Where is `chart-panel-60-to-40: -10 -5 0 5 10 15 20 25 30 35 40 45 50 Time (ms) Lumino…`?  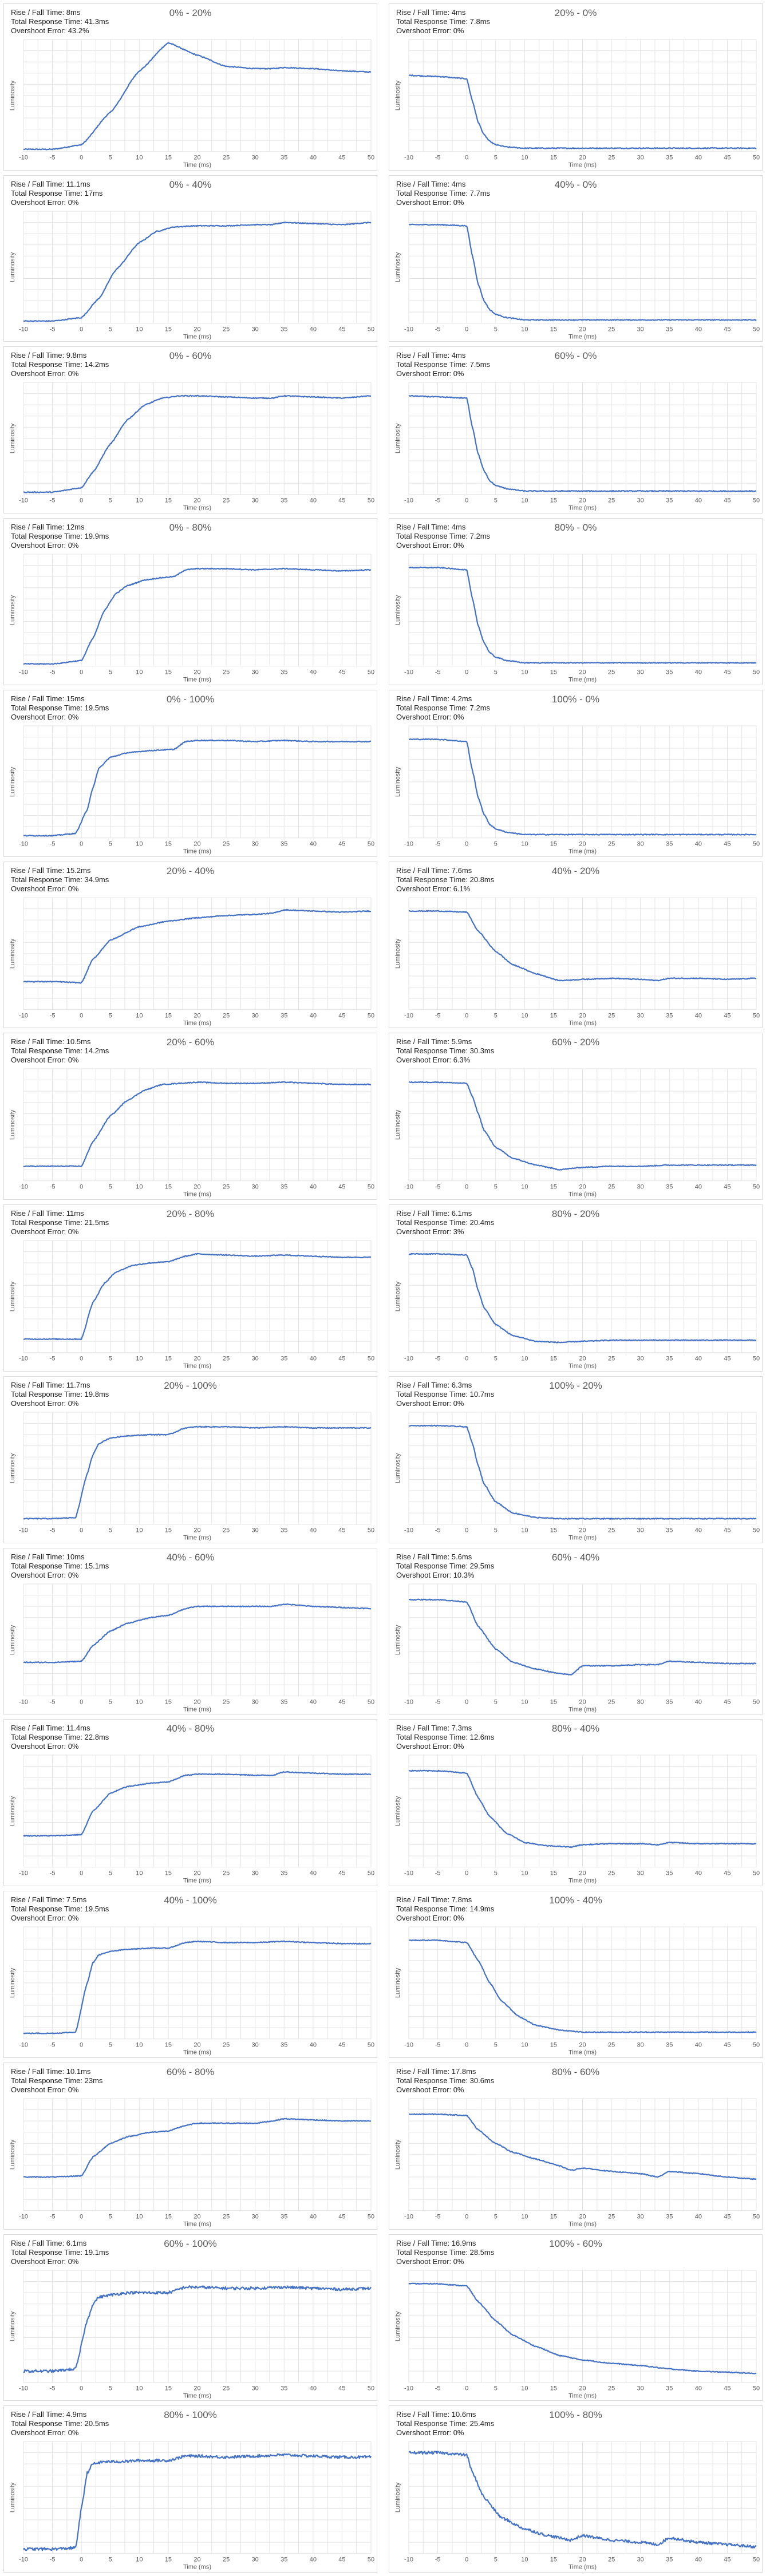
chart-panel-60-to-40: -10 -5 0 5 10 15 20 25 30 35 40 45 50 Time (ms) Lumino… is located at coordinates (576, 1631).